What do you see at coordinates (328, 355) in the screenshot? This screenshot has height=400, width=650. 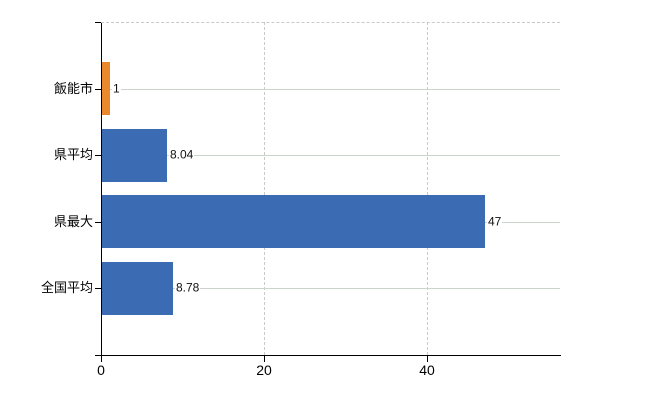 I see `x-axis-line` at bounding box center [328, 355].